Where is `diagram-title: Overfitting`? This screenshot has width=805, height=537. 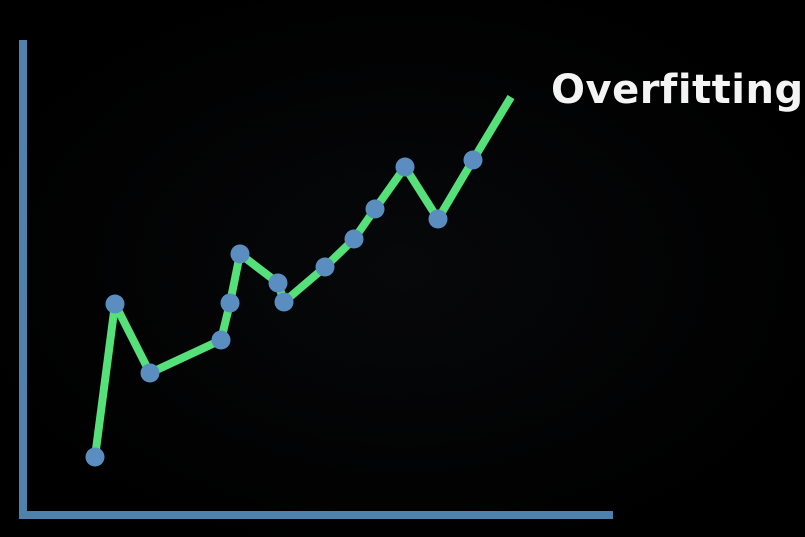 diagram-title: Overfitting is located at coordinates (677, 90).